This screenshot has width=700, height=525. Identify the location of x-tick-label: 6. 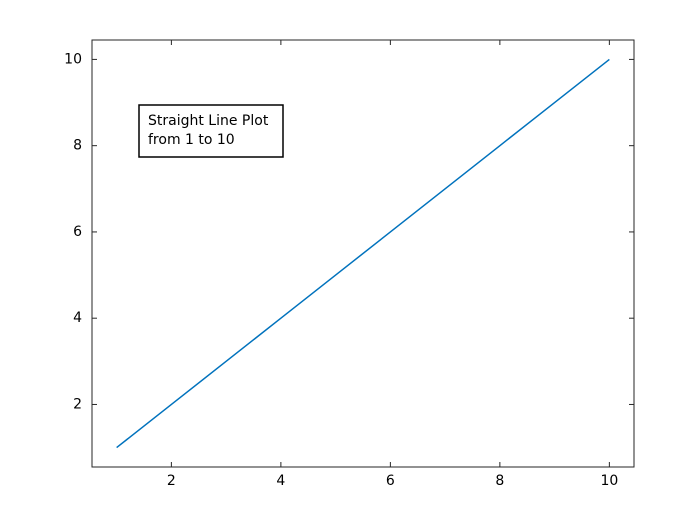
(390, 481).